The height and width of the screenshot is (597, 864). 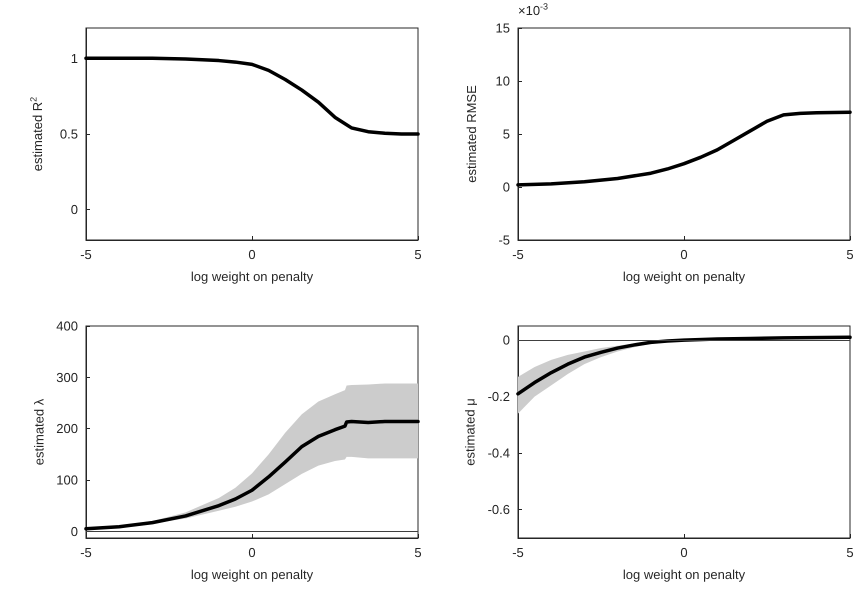 I want to click on y-tick-label: -5, so click(x=504, y=240).